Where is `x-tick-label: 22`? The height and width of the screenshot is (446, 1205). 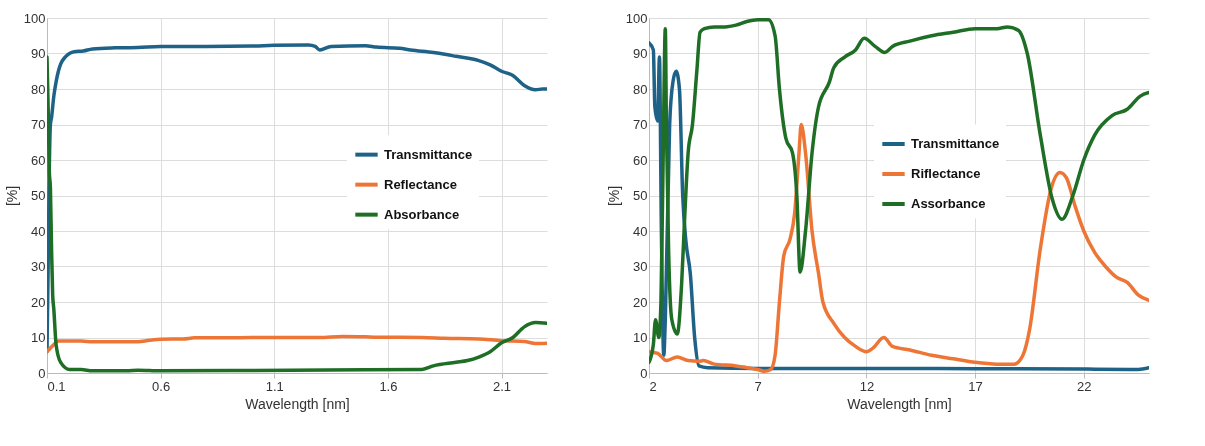 x-tick-label: 22 is located at coordinates (1084, 386).